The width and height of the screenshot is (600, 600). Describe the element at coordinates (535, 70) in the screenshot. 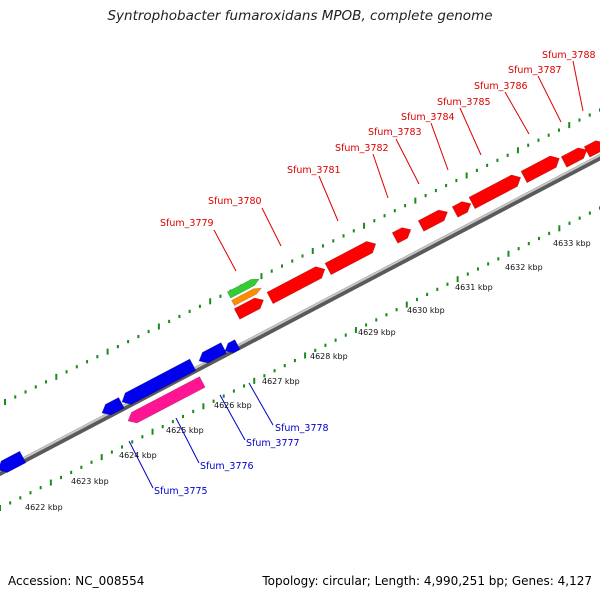

I see `gene-label-sfum-3787: Sfum_3787` at that location.